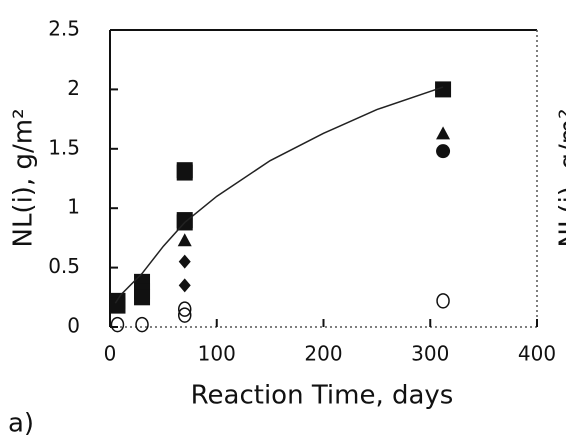 The height and width of the screenshot is (437, 566). Describe the element at coordinates (217, 354) in the screenshot. I see `x-tick-label: 100` at that location.